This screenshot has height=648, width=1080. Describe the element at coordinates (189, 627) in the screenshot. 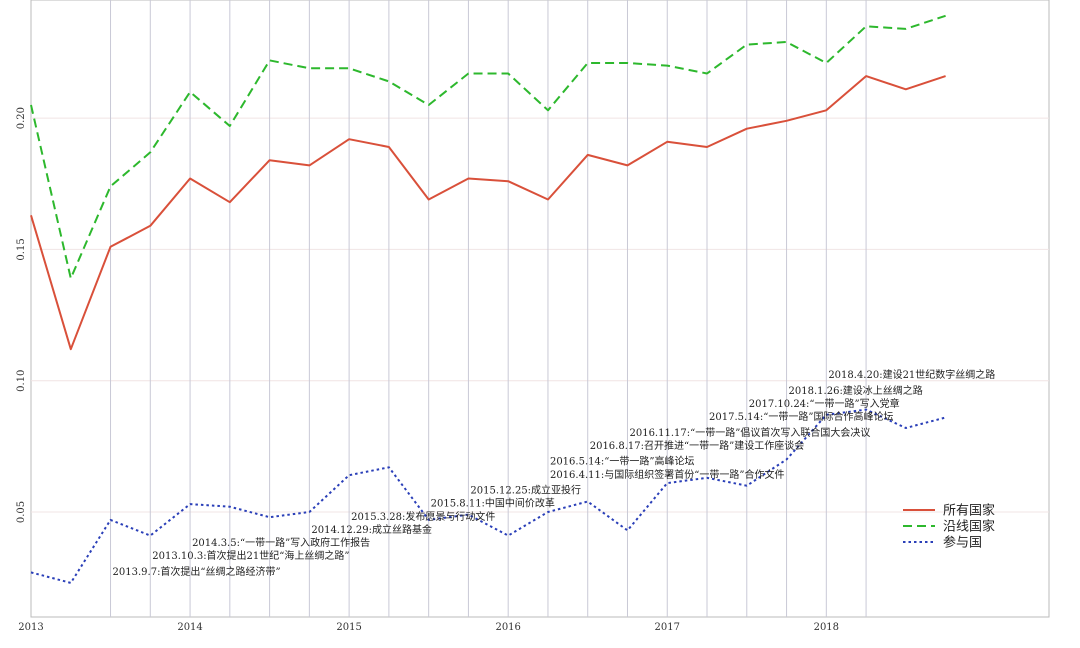

I see `x-tick-label: 2014` at that location.